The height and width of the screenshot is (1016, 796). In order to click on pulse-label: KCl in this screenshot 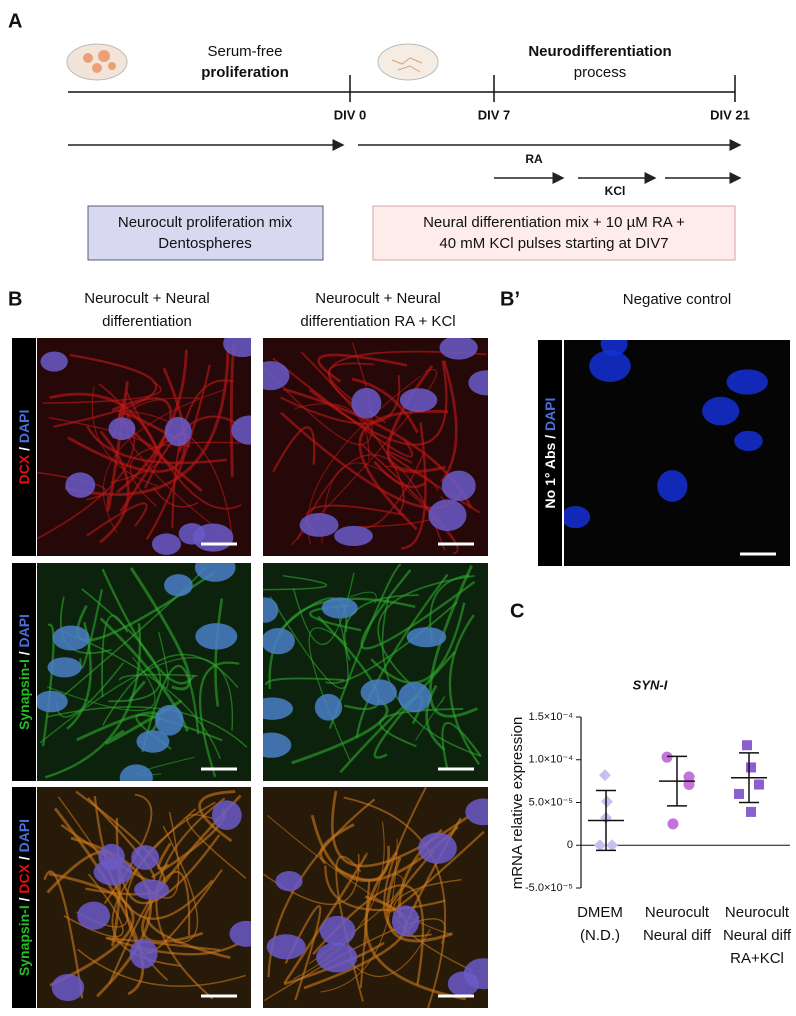, I will do `click(615, 191)`.